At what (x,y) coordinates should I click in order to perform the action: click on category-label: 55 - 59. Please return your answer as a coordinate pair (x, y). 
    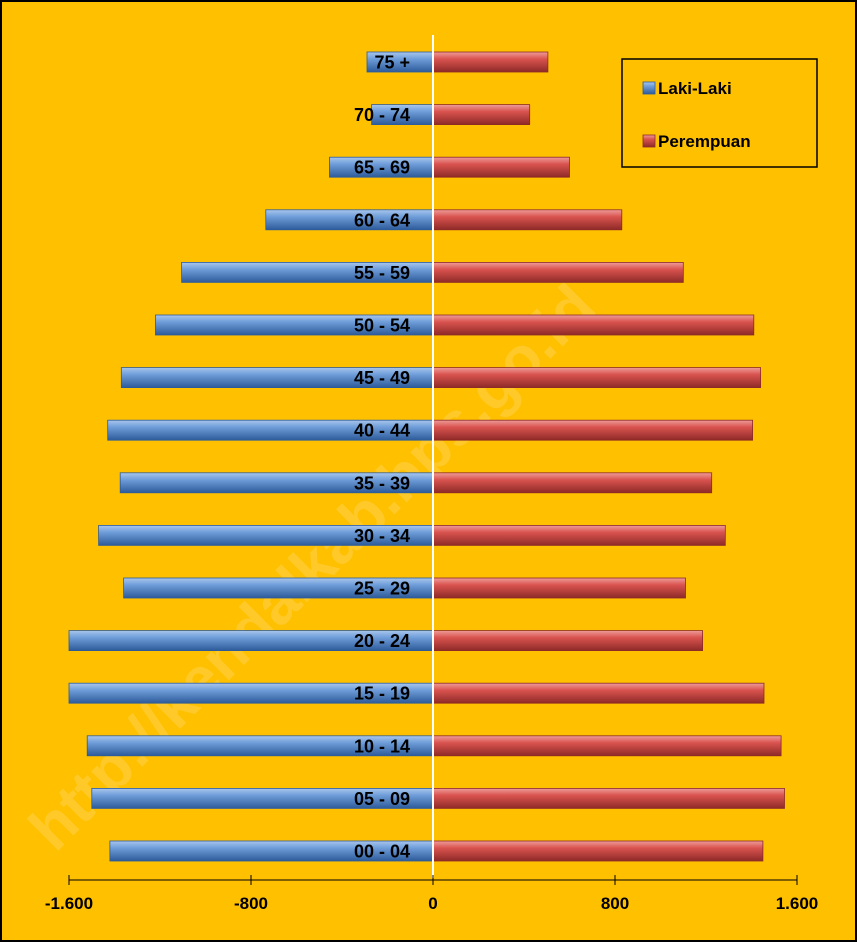
    Looking at the image, I should click on (382, 273).